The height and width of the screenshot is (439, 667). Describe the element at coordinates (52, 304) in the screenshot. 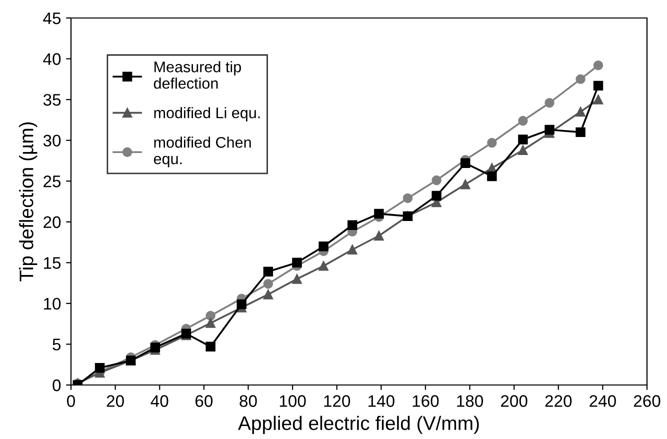

I see `y-tick-label: 10` at that location.